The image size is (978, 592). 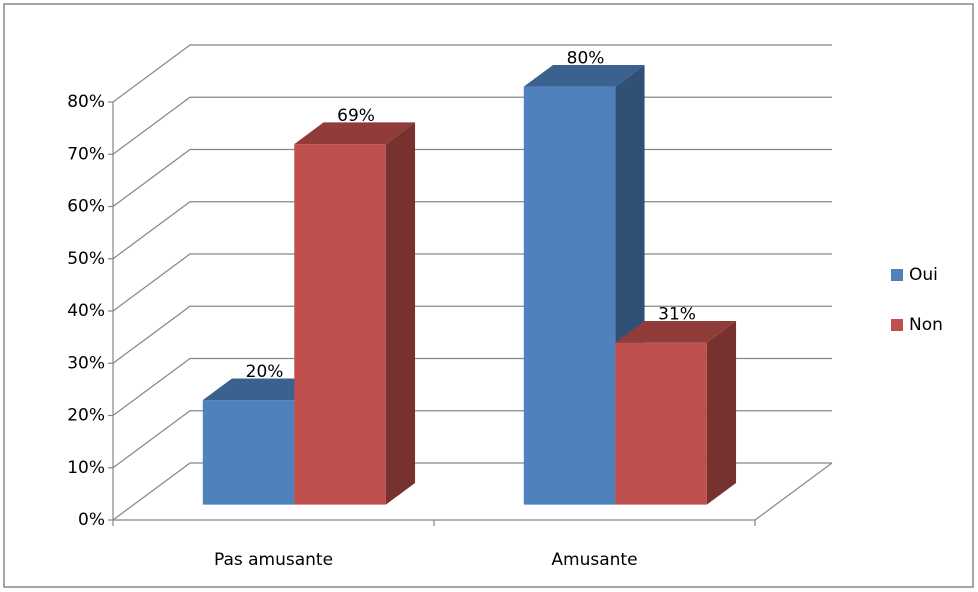 I want to click on grid-line, so click(x=472, y=73).